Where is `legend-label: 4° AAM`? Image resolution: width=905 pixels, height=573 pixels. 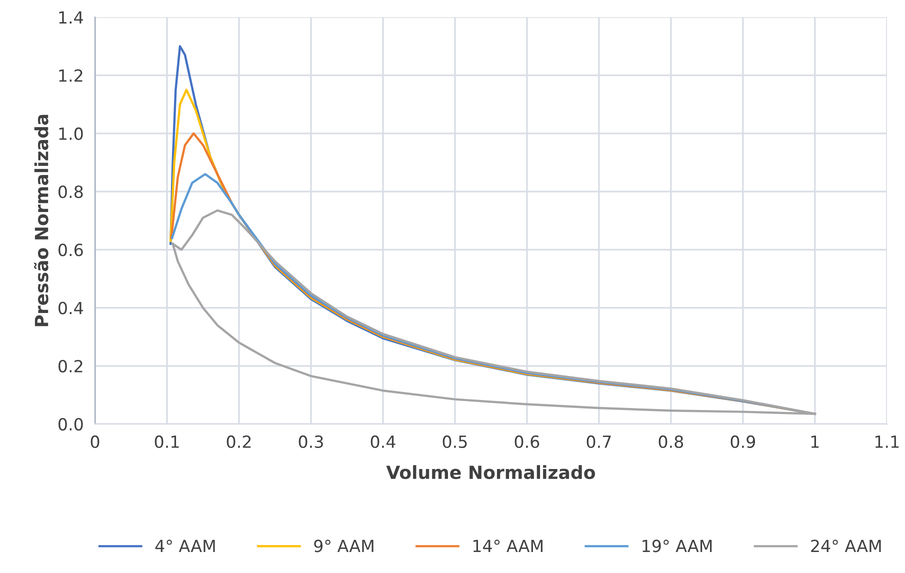 legend-label: 4° AAM is located at coordinates (185, 546).